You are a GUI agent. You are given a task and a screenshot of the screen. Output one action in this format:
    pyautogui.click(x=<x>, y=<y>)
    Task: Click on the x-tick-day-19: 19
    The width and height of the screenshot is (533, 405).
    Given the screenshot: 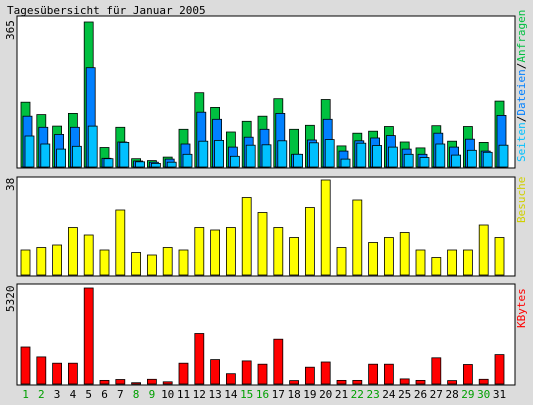 What is the action you would take?
    pyautogui.click(x=309, y=394)
    